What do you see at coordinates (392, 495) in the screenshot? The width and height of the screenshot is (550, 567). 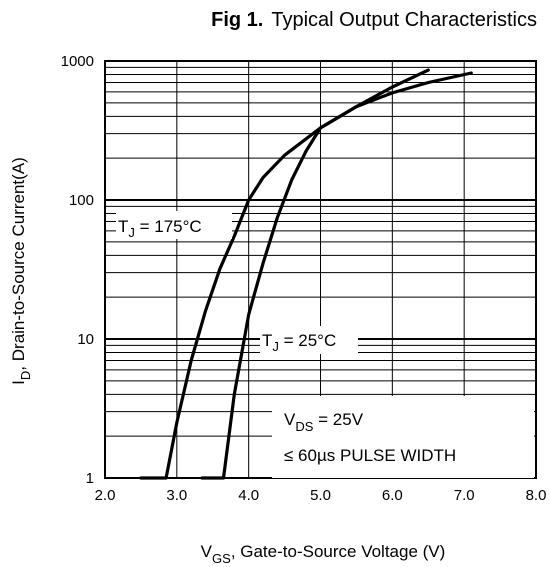 I see `x-tick-label: 6.0` at bounding box center [392, 495].